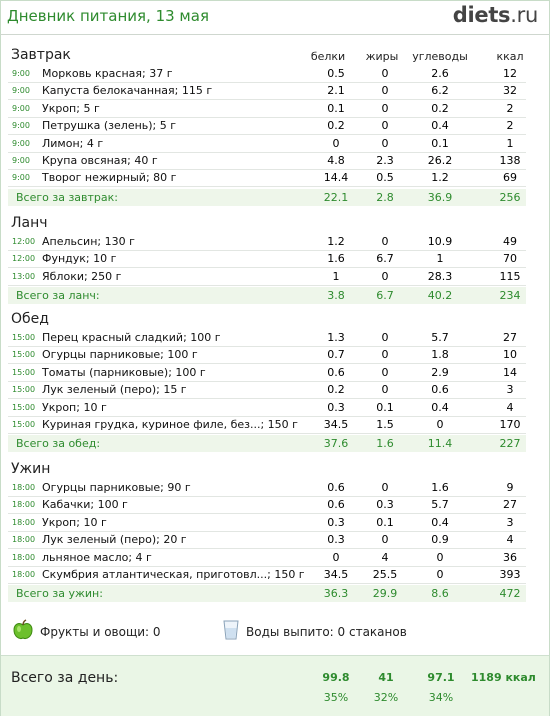 The width and height of the screenshot is (550, 716). What do you see at coordinates (510, 108) in the screenshot?
I see `food-kcal: 2` at bounding box center [510, 108].